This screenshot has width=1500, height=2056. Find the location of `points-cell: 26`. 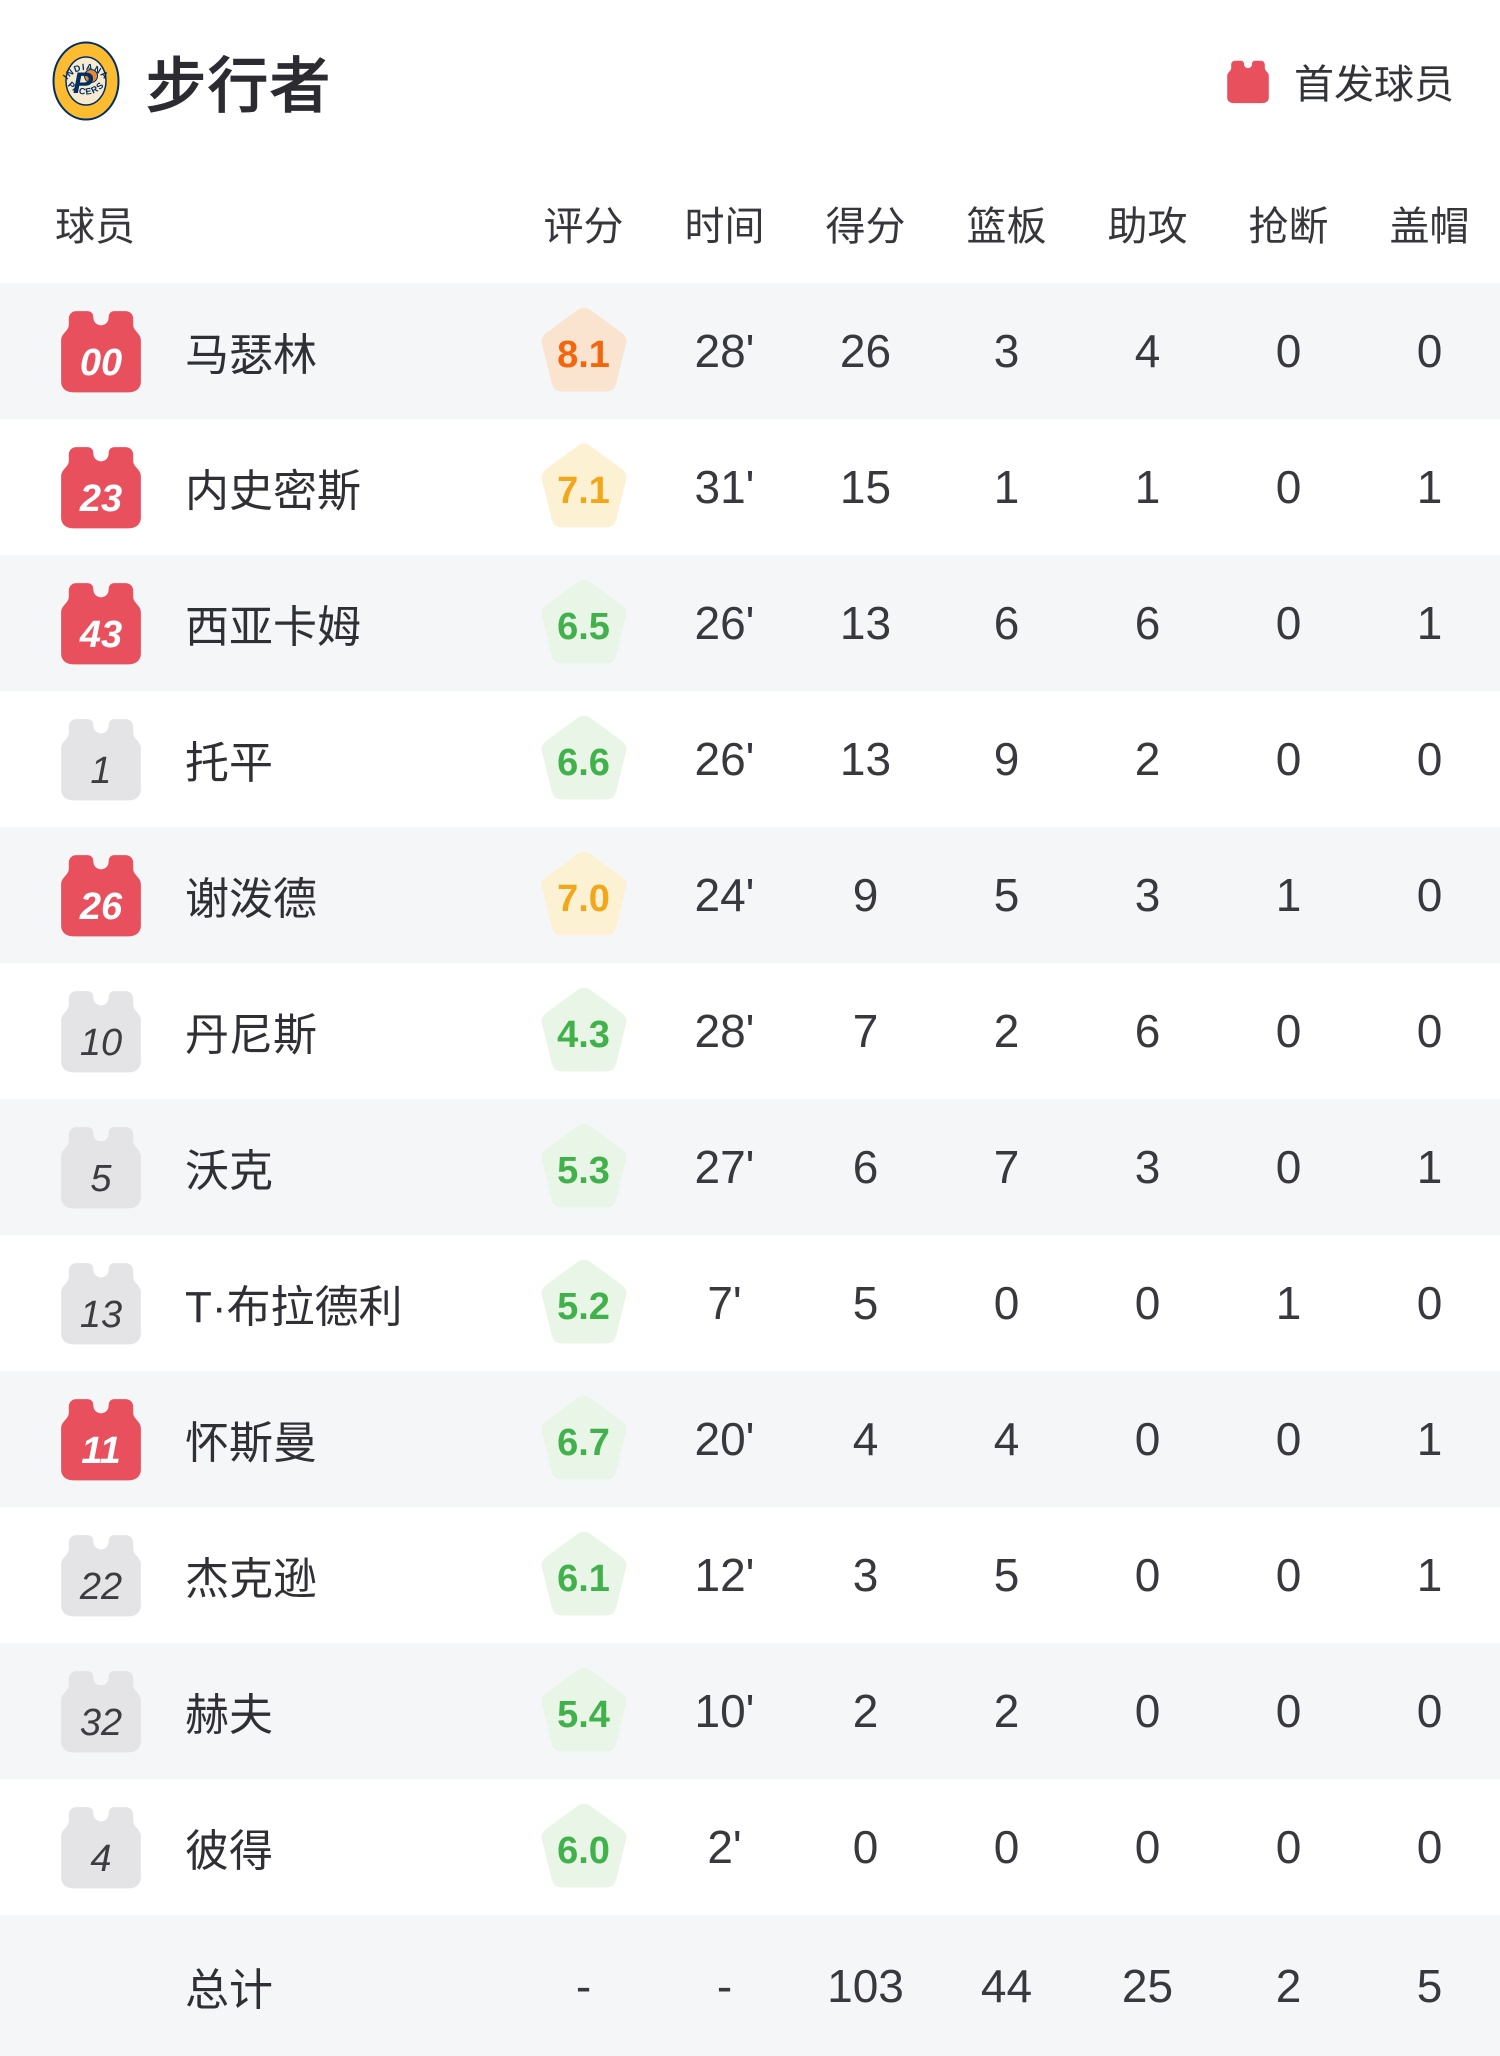

points-cell: 26 is located at coordinates (865, 351).